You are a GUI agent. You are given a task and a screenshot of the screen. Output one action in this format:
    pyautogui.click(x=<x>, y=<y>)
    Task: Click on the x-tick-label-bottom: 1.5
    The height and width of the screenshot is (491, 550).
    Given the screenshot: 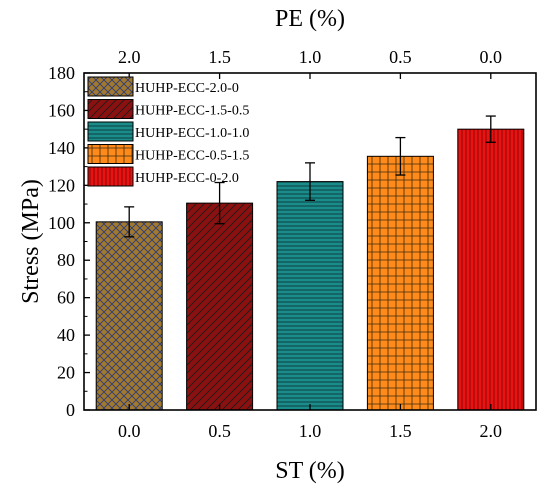 What is the action you would take?
    pyautogui.click(x=400, y=431)
    